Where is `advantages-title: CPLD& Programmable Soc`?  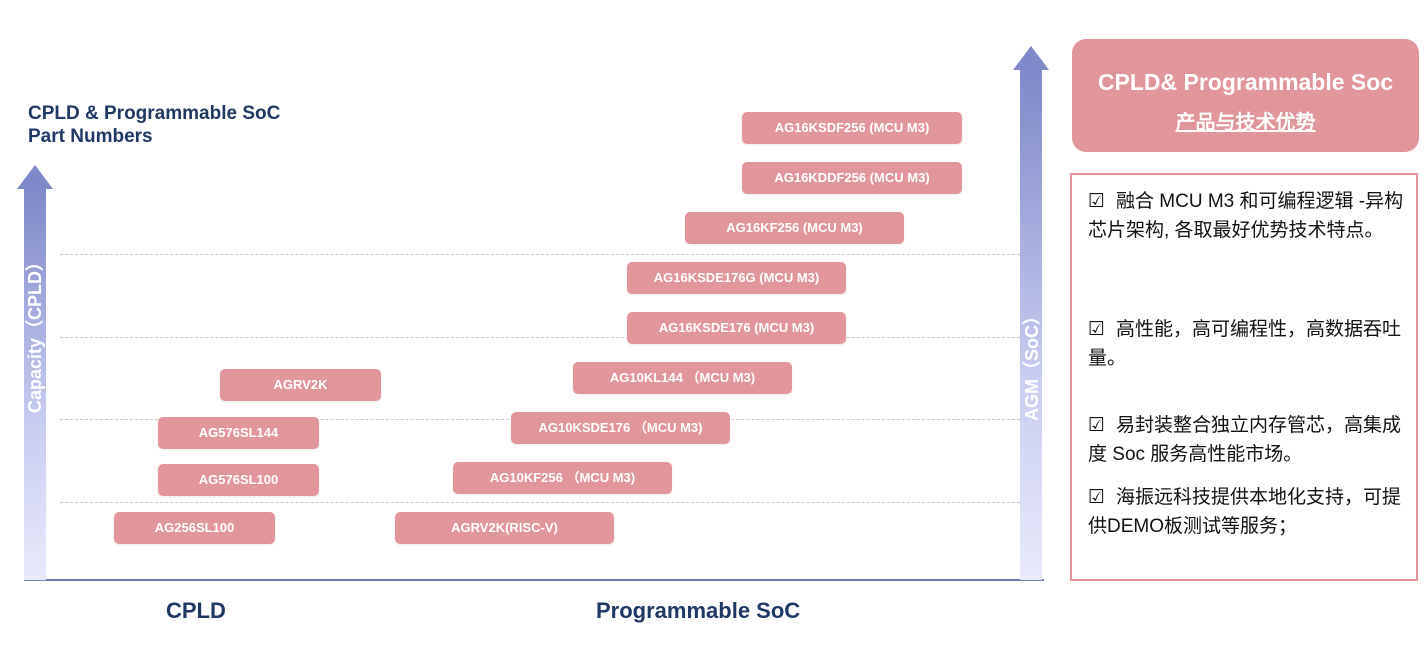 advantages-title: CPLD& Programmable Soc is located at coordinates (1245, 82).